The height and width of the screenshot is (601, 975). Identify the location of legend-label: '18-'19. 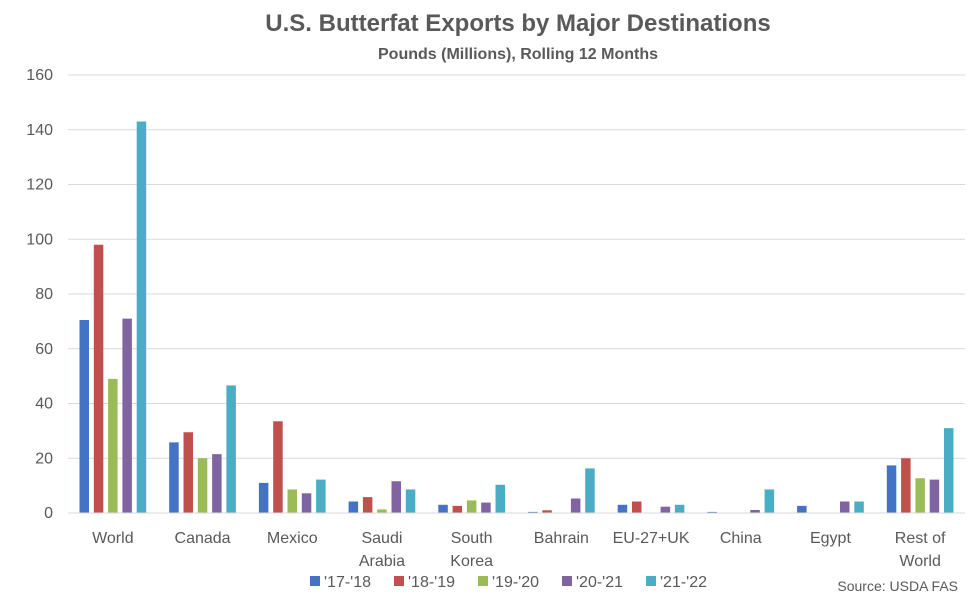
(431, 582).